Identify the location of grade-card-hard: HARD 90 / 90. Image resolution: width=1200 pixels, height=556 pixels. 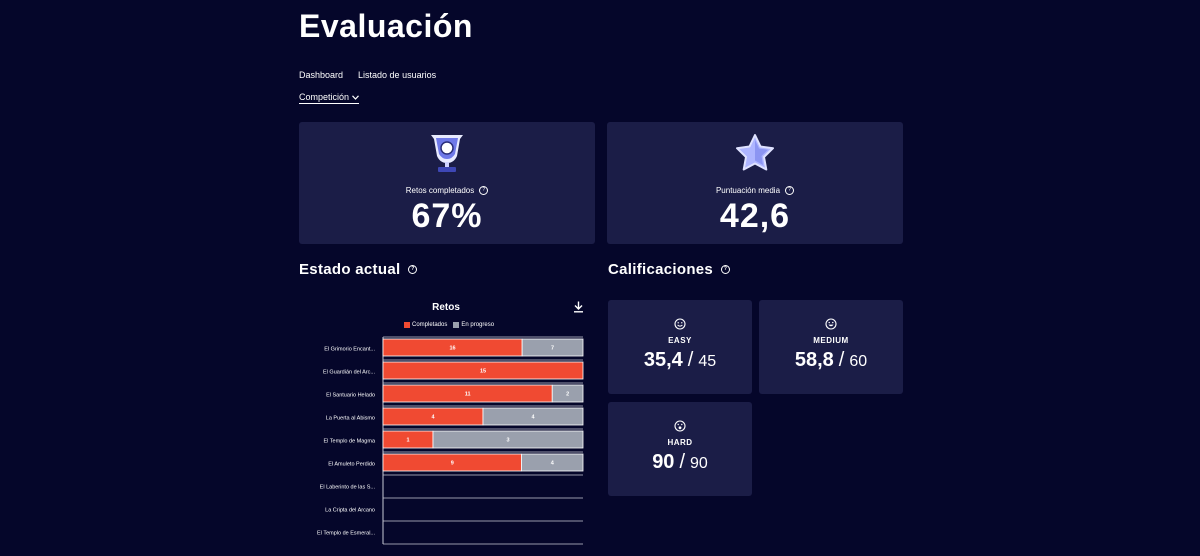
(680, 449).